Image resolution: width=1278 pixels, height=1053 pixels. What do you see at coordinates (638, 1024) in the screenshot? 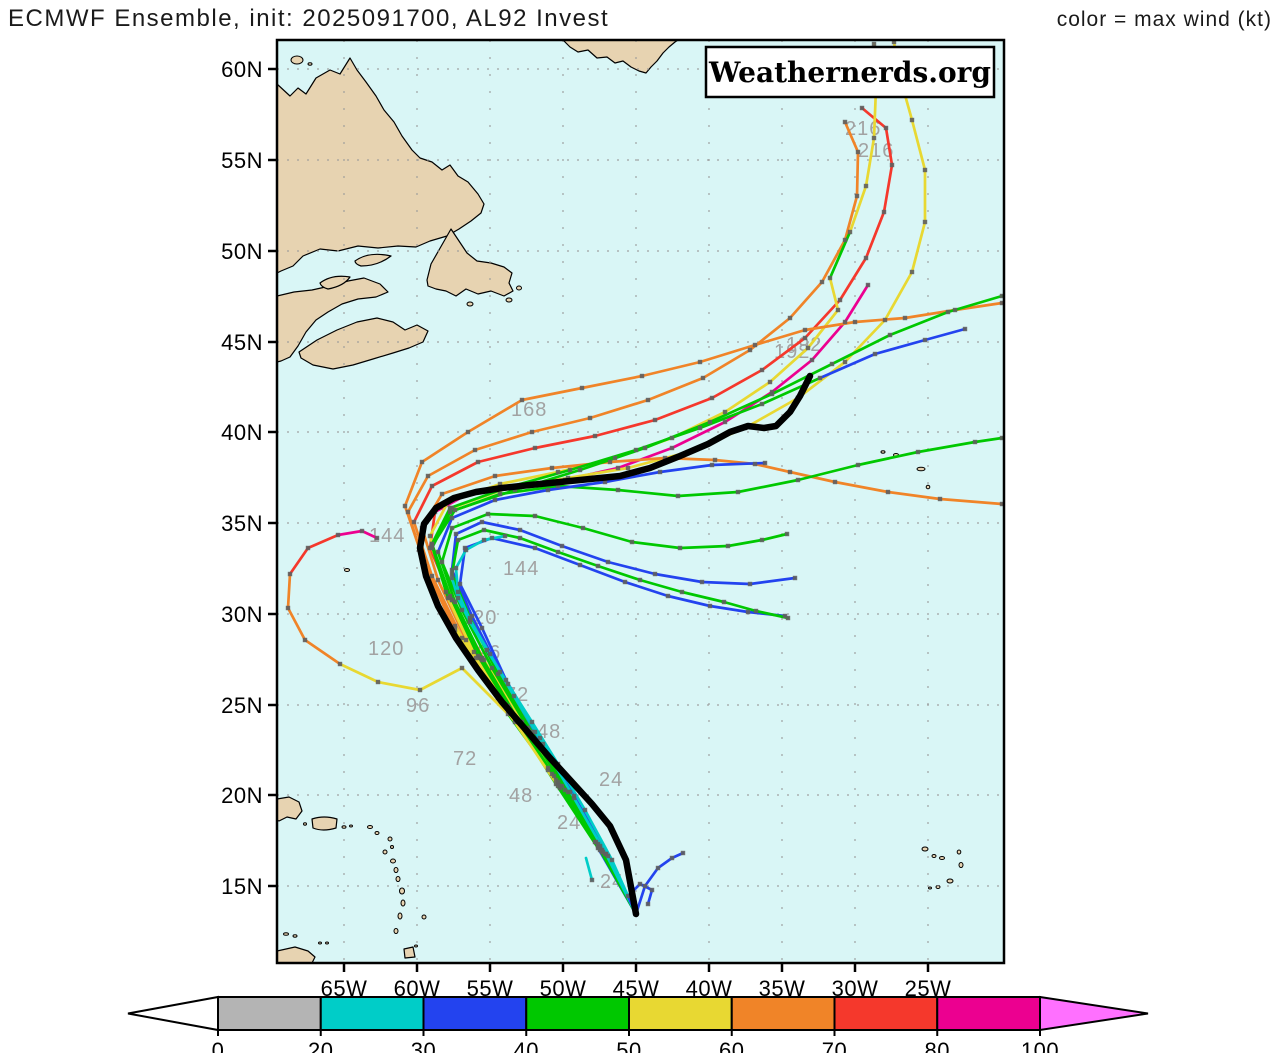
I see `colorbar: 0 20 30 40 50 60 70 80 100` at bounding box center [638, 1024].